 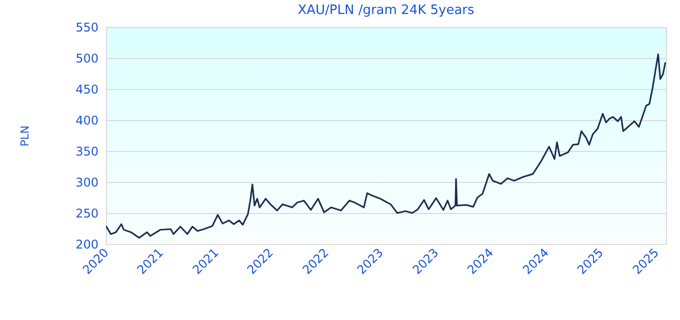 What do you see at coordinates (87, 121) in the screenshot?
I see `y-tick-label: 400` at bounding box center [87, 121].